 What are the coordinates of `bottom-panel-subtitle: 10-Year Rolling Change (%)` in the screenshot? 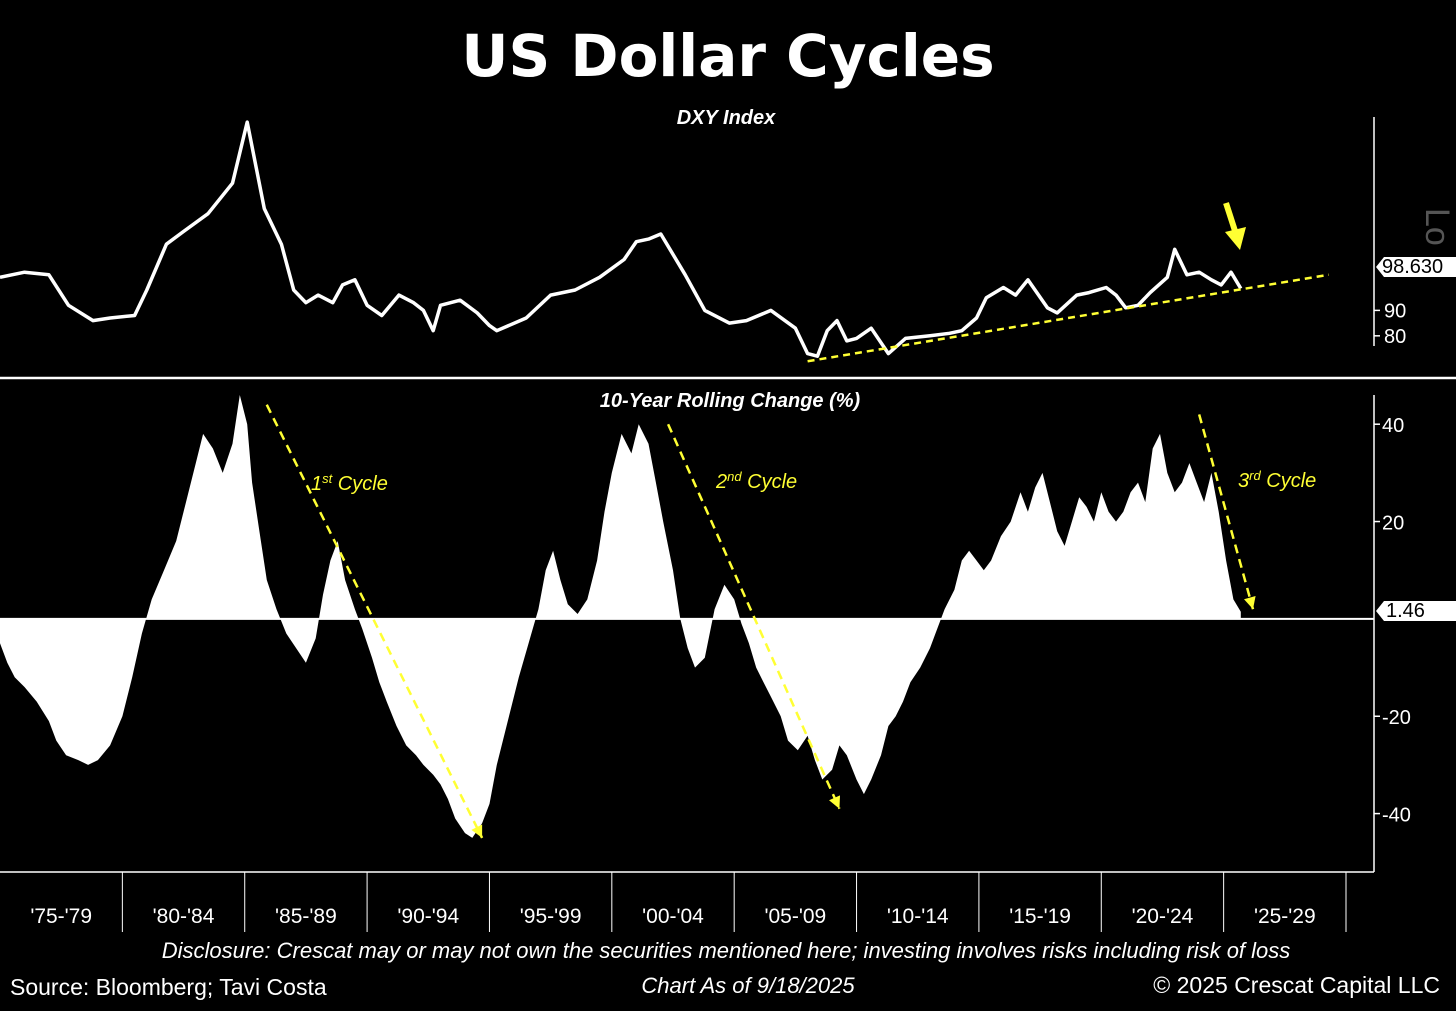 It's located at (730, 401).